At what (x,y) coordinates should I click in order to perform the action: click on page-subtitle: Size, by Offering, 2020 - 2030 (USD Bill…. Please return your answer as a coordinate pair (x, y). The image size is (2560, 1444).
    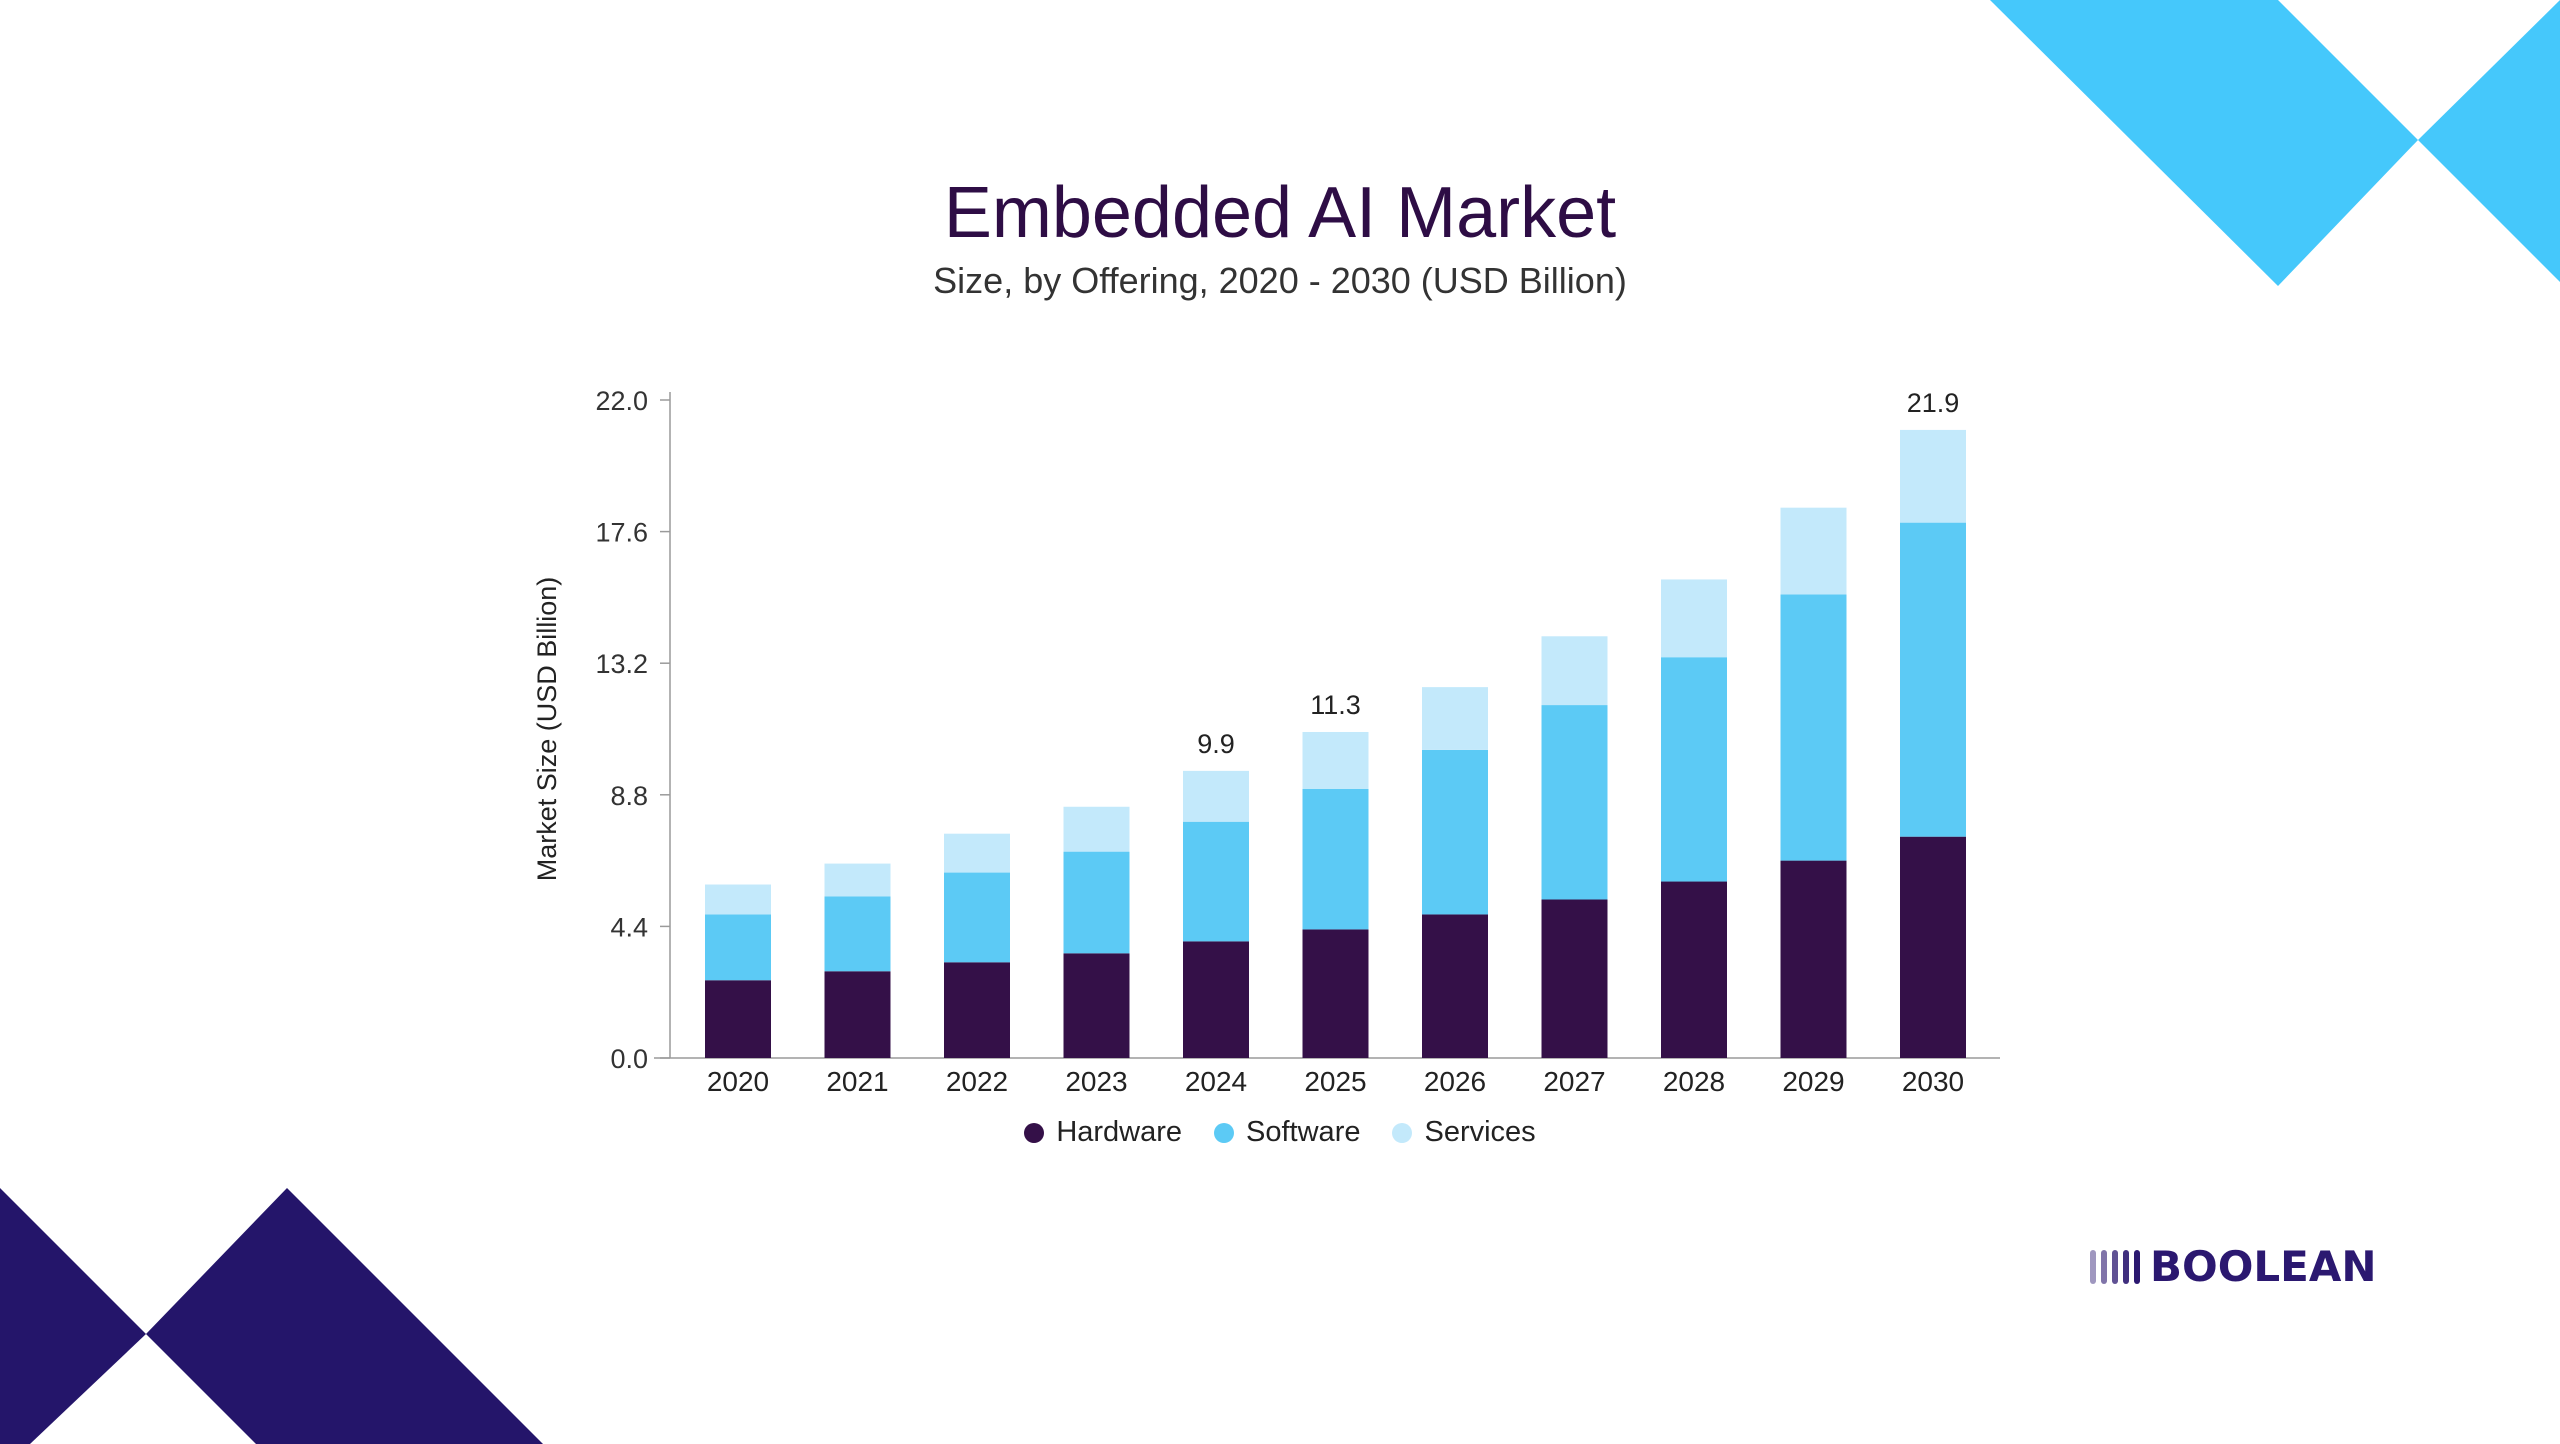
    Looking at the image, I should click on (1280, 280).